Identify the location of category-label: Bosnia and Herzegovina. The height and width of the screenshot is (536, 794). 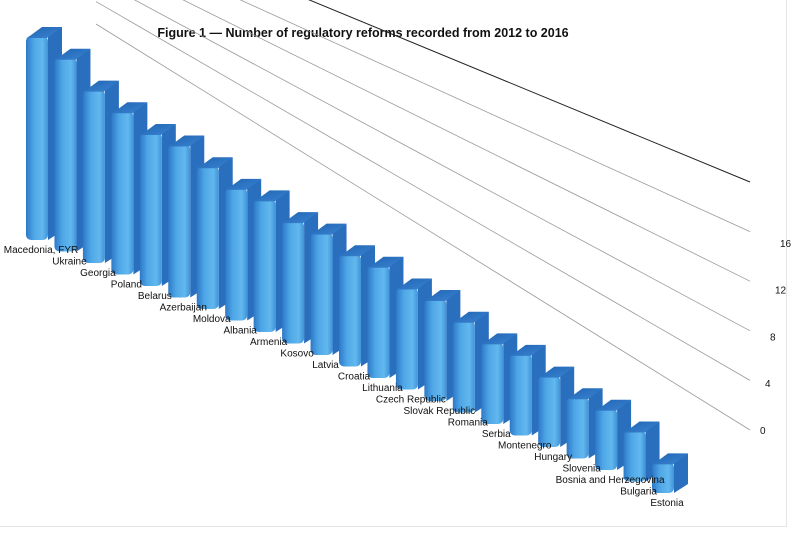
(610, 480).